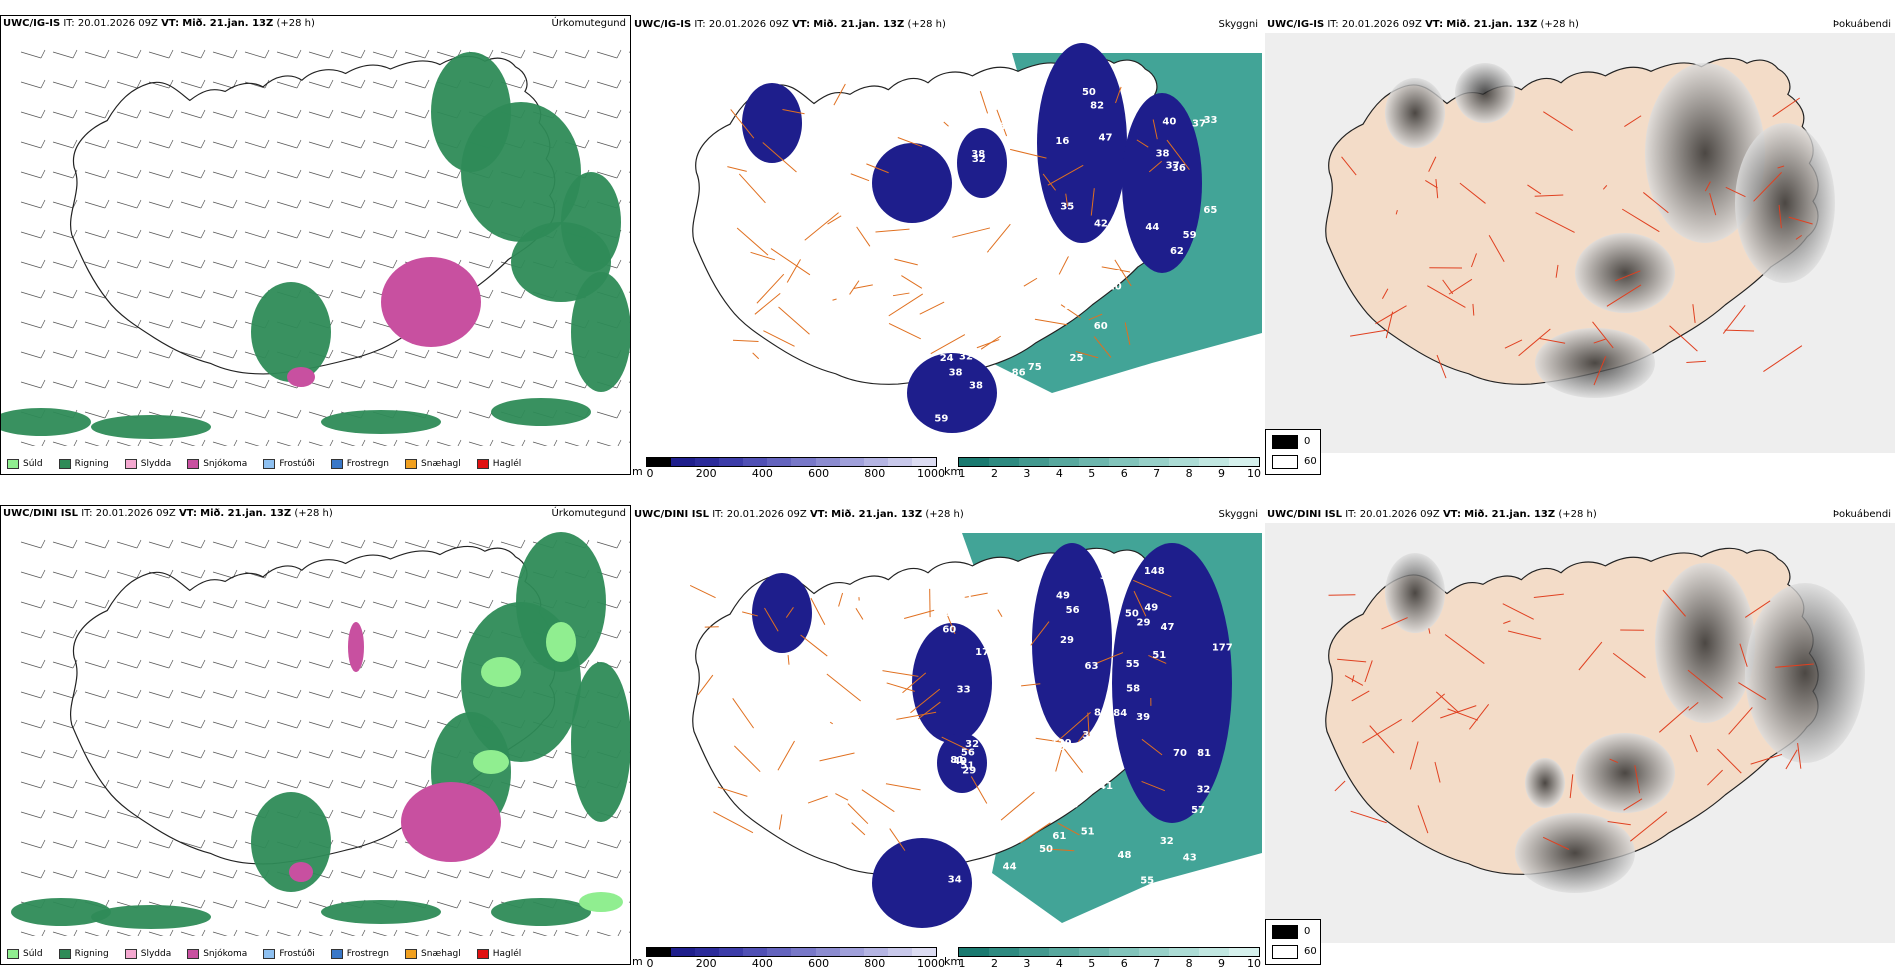 This screenshot has width=1900, height=967. What do you see at coordinates (499, 464) in the screenshot?
I see `legend-item: Haglél` at bounding box center [499, 464].